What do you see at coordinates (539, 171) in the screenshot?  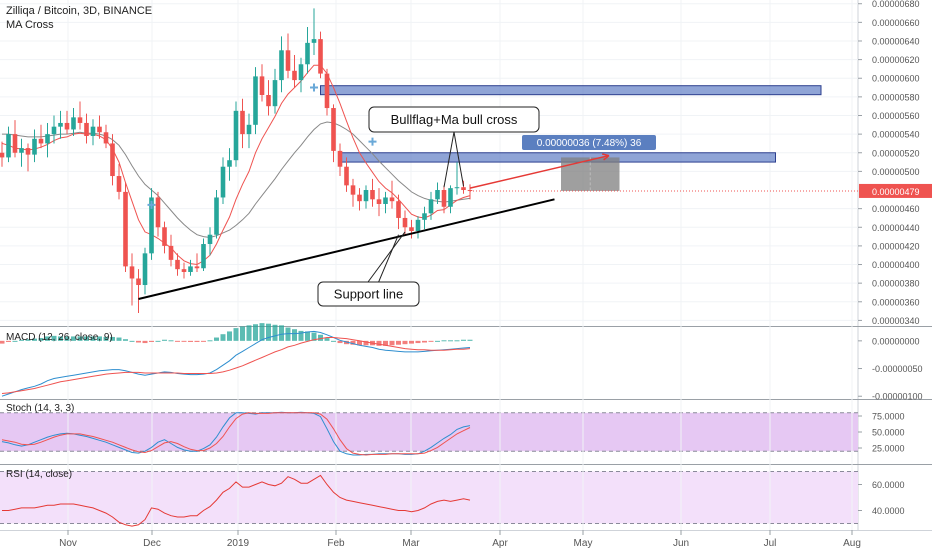 I see `projection-arrow-line` at bounding box center [539, 171].